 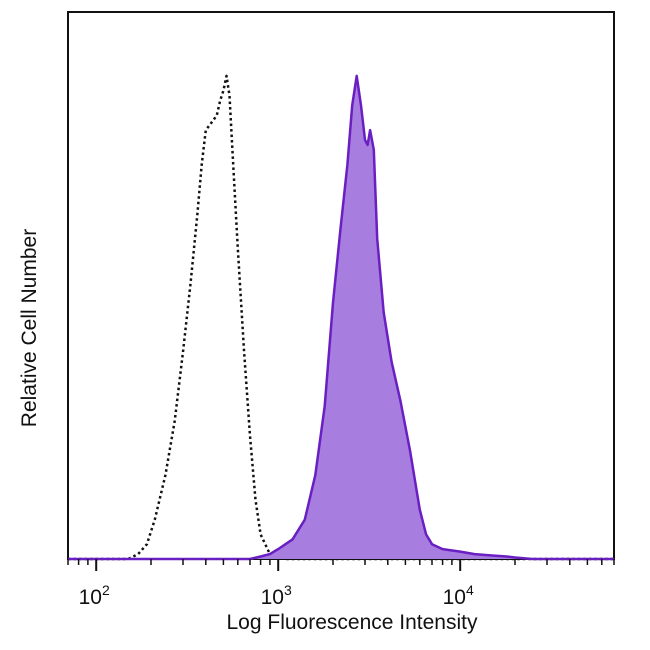 What do you see at coordinates (94, 595) in the screenshot?
I see `x-tick-label: 10²` at bounding box center [94, 595].